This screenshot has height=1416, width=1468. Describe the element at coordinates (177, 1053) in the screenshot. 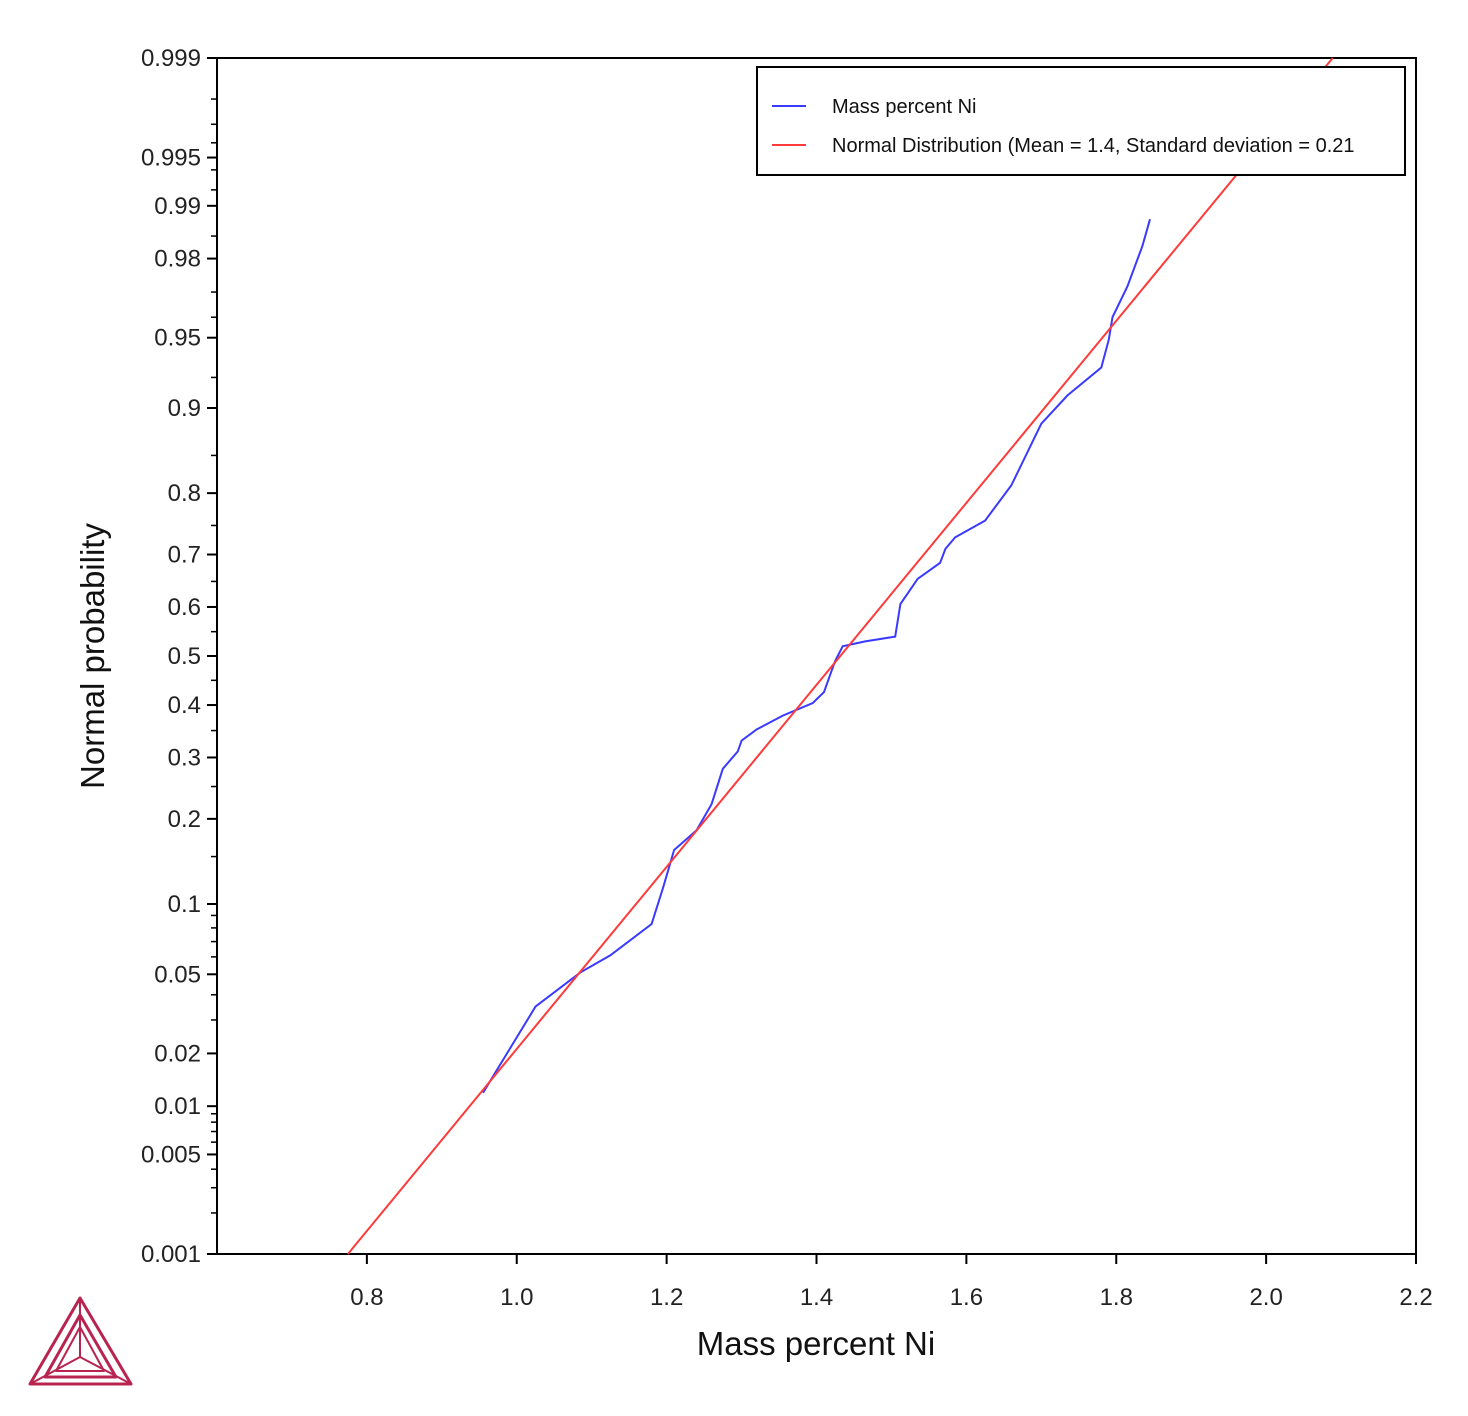

I see `y-tick-label: 0.02` at that location.